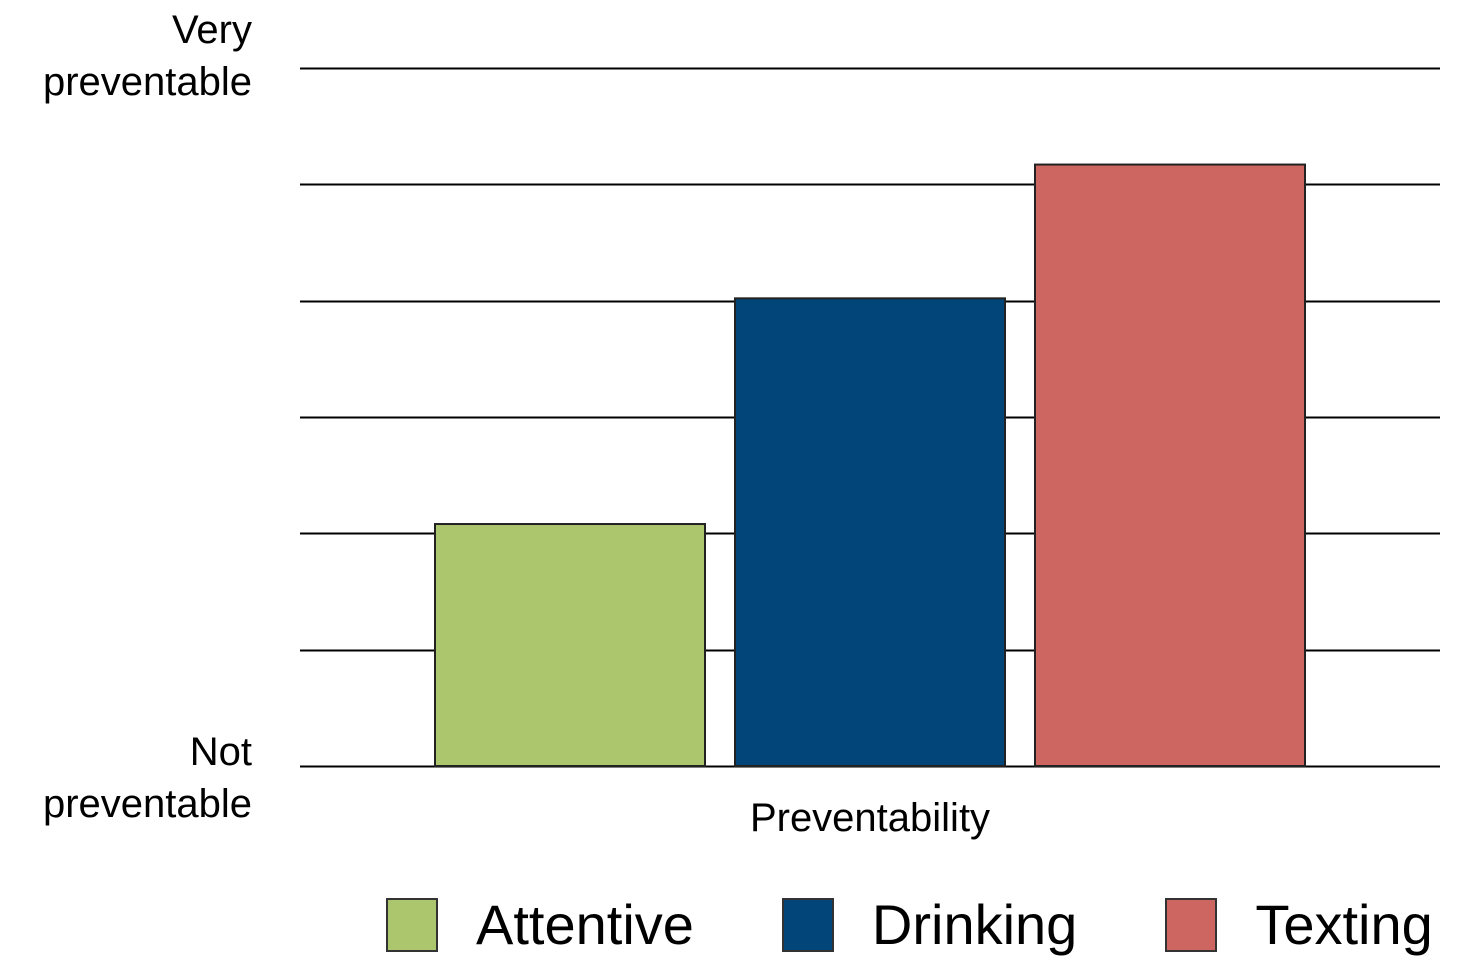  What do you see at coordinates (974, 924) in the screenshot?
I see `legend-label: Drinking` at bounding box center [974, 924].